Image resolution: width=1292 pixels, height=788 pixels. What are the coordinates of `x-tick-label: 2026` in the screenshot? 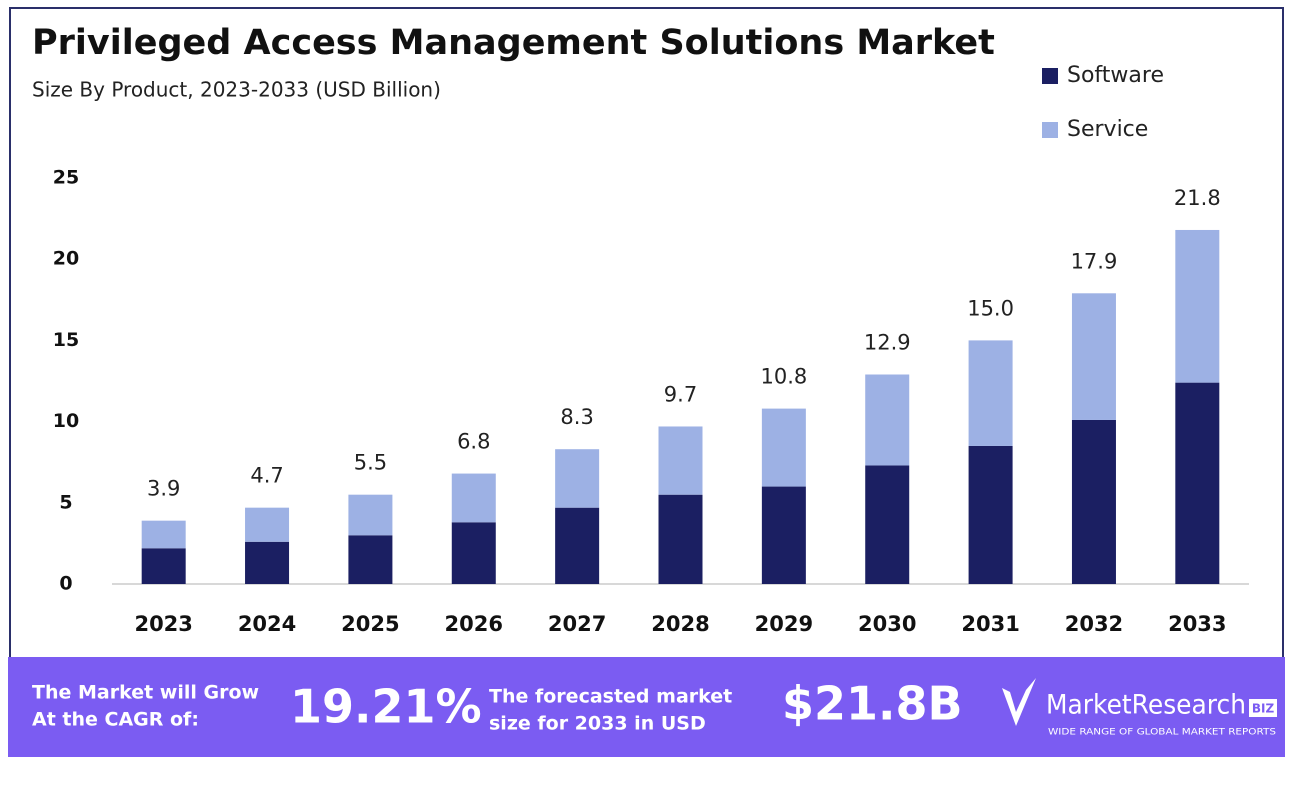 It's located at (474, 624).